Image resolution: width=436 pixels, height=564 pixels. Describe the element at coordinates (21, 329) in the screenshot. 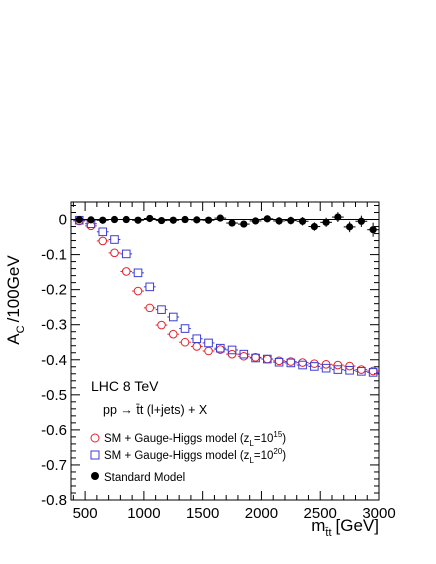

I see `y-axis-title-sub: C` at that location.